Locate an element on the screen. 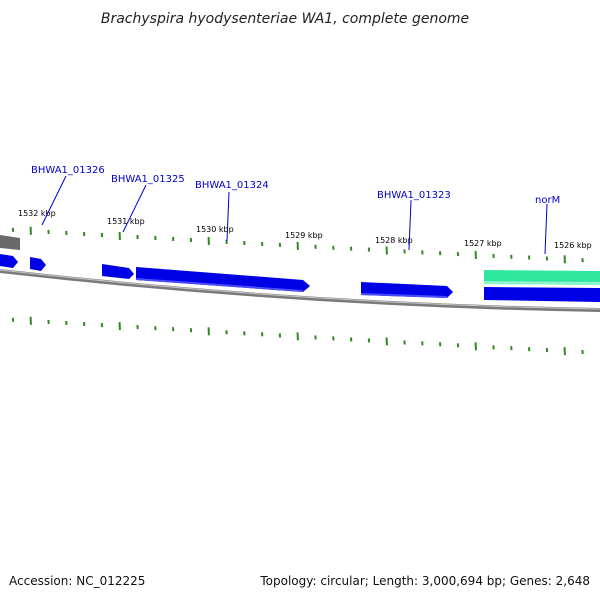  genome-backbone-highlight is located at coordinates (300, 289).